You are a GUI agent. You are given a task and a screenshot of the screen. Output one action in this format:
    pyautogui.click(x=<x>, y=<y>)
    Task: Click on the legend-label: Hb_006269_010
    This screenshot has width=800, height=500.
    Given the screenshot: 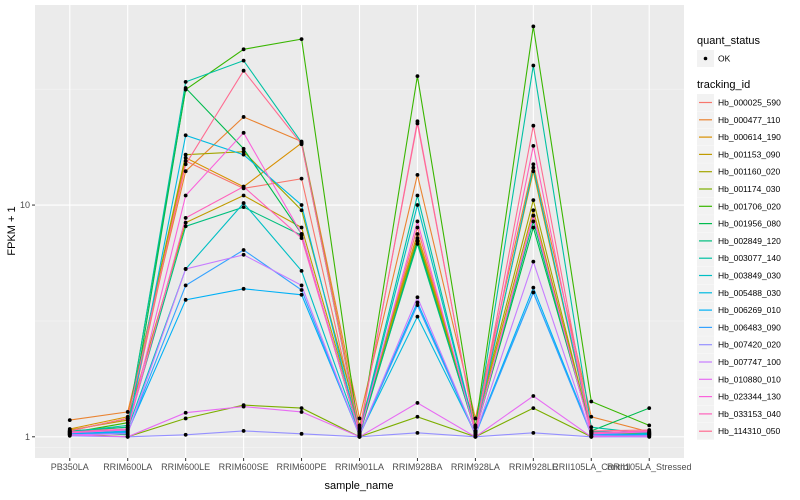 What is the action you would take?
    pyautogui.click(x=749, y=310)
    